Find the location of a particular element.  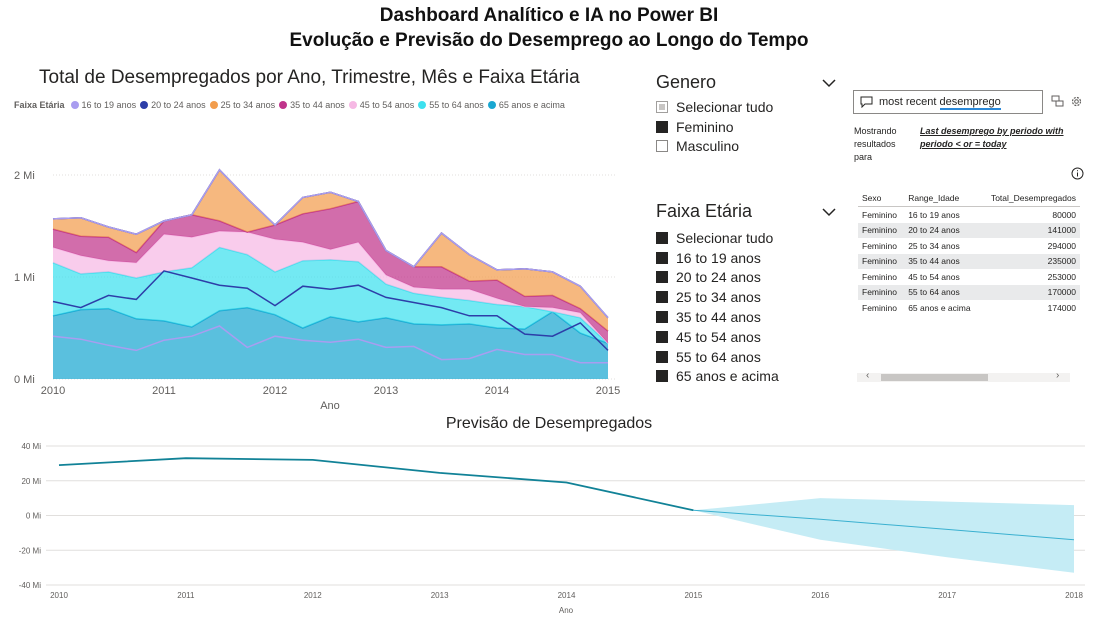

slicer-option: 55 to 64 anos is located at coordinates (746, 357).